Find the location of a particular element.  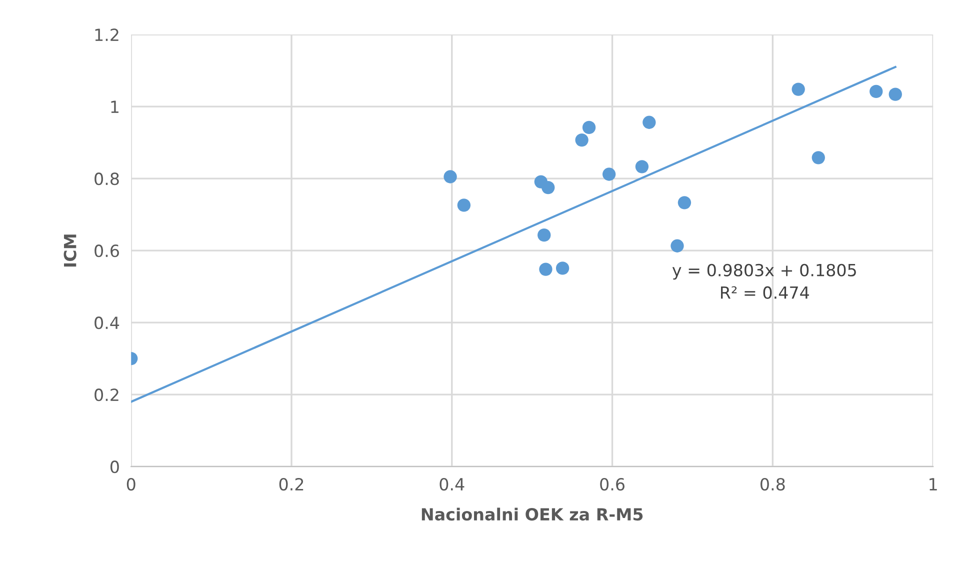

x-axis-title: Nacionalni OEK za R-M5 is located at coordinates (532, 514).